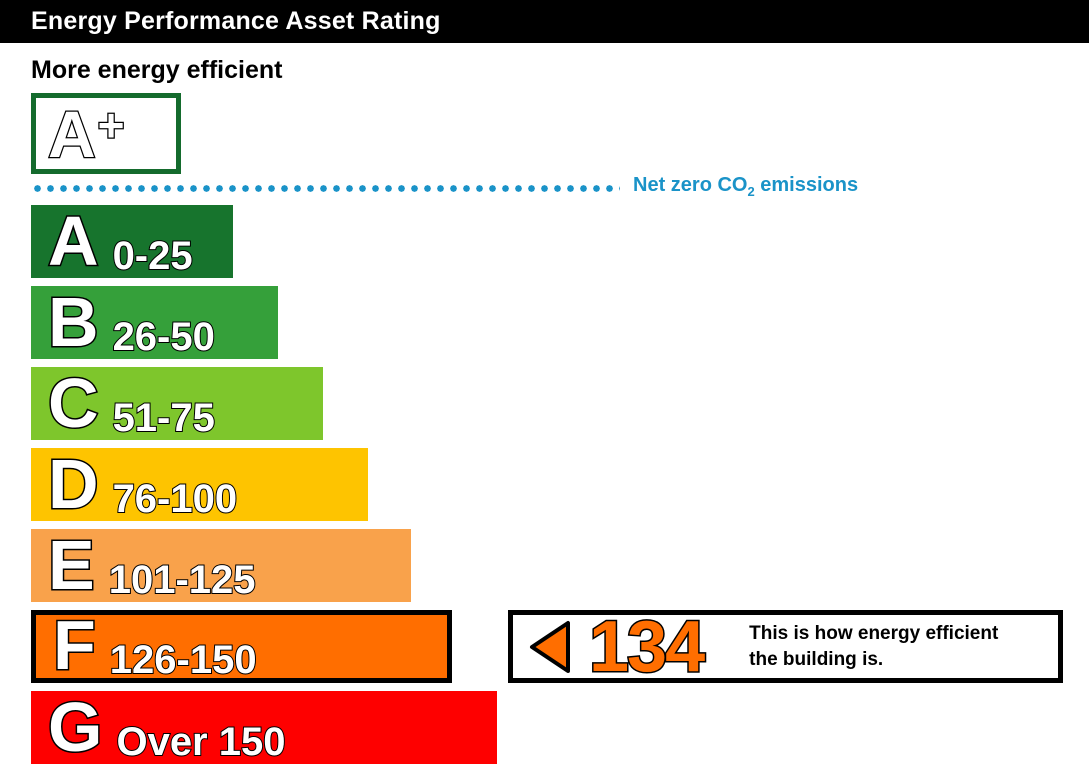 The width and height of the screenshot is (1089, 769). Describe the element at coordinates (164, 336) in the screenshot. I see `band-range: 26-50` at that location.